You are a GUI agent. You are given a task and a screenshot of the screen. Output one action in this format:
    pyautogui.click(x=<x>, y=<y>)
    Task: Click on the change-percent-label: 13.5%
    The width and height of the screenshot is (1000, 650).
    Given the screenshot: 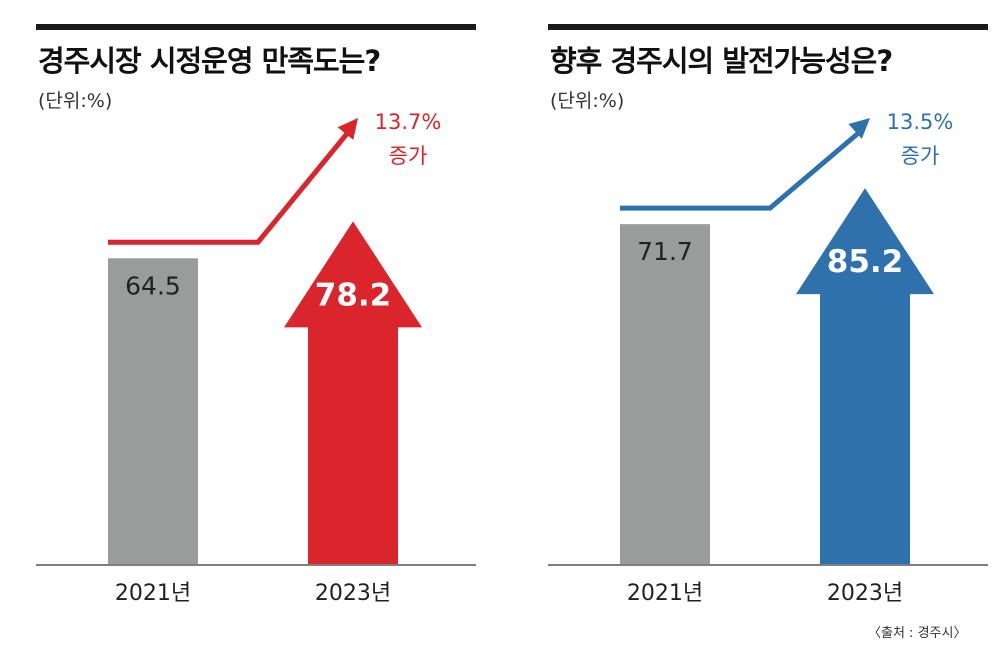 What is the action you would take?
    pyautogui.click(x=920, y=122)
    